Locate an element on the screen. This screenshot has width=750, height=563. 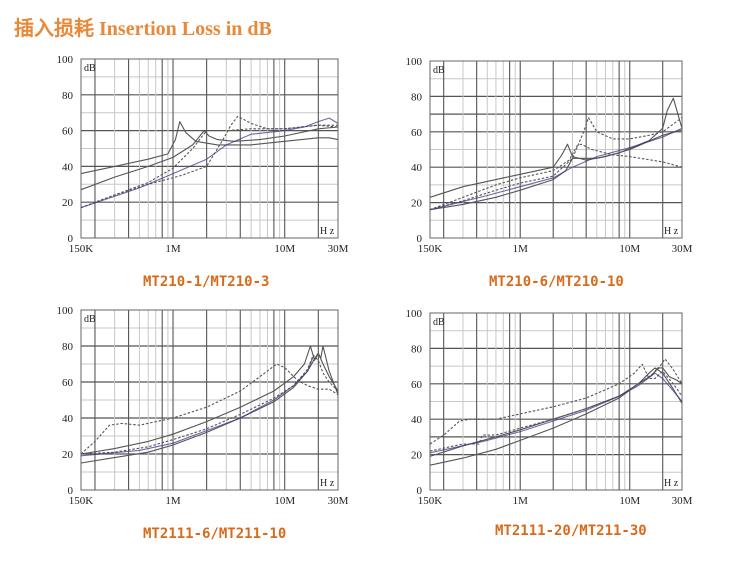
chart-caption-1: MT210-1/MT210-3 is located at coordinates (206, 282).